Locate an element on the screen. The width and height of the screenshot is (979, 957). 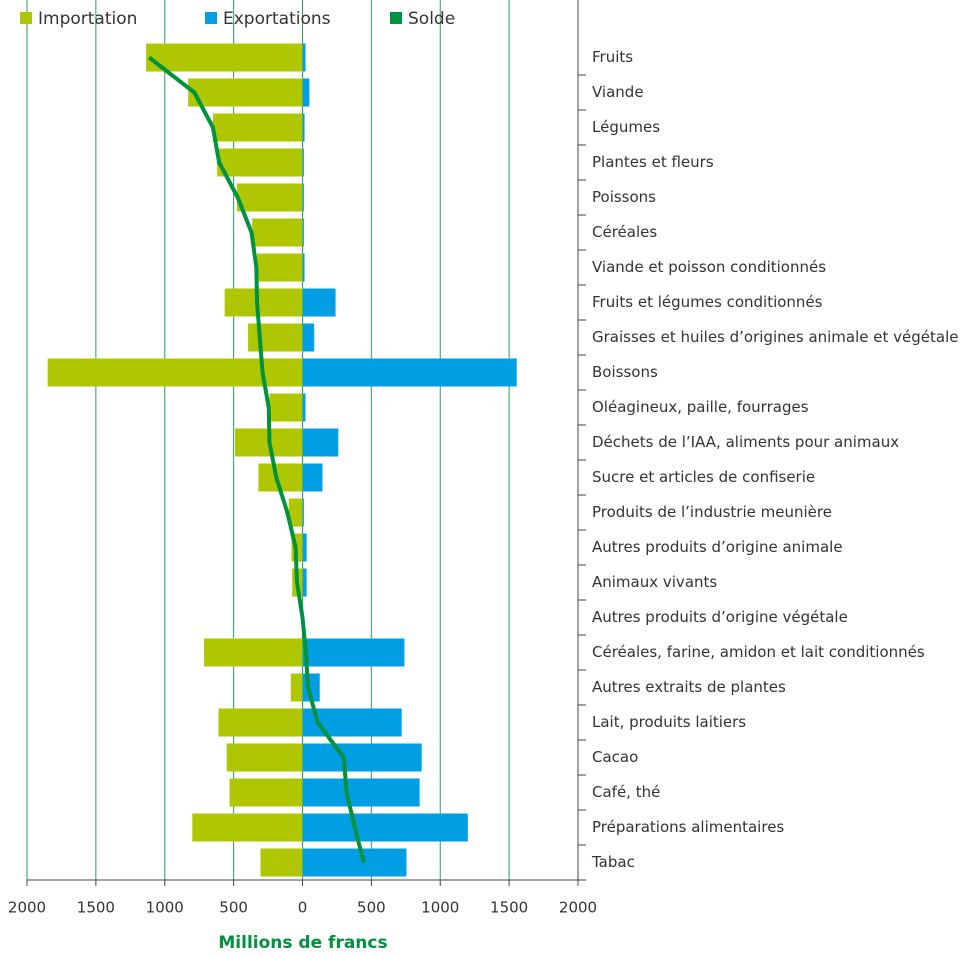
category-label: Préparations alimentaires is located at coordinates (688, 827).